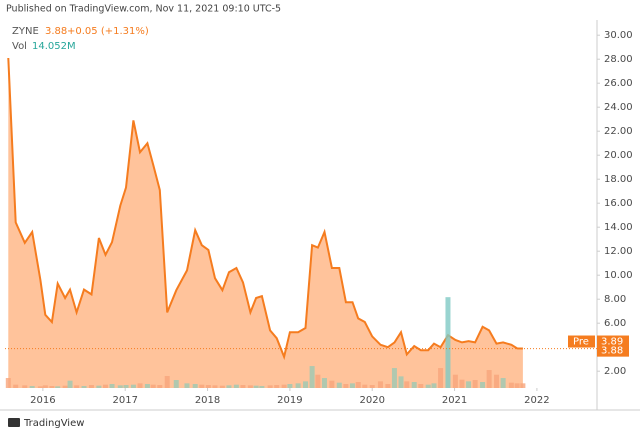 This screenshot has width=640, height=437. Describe the element at coordinates (25, 31) in the screenshot. I see `symbol: ZYNE` at that location.